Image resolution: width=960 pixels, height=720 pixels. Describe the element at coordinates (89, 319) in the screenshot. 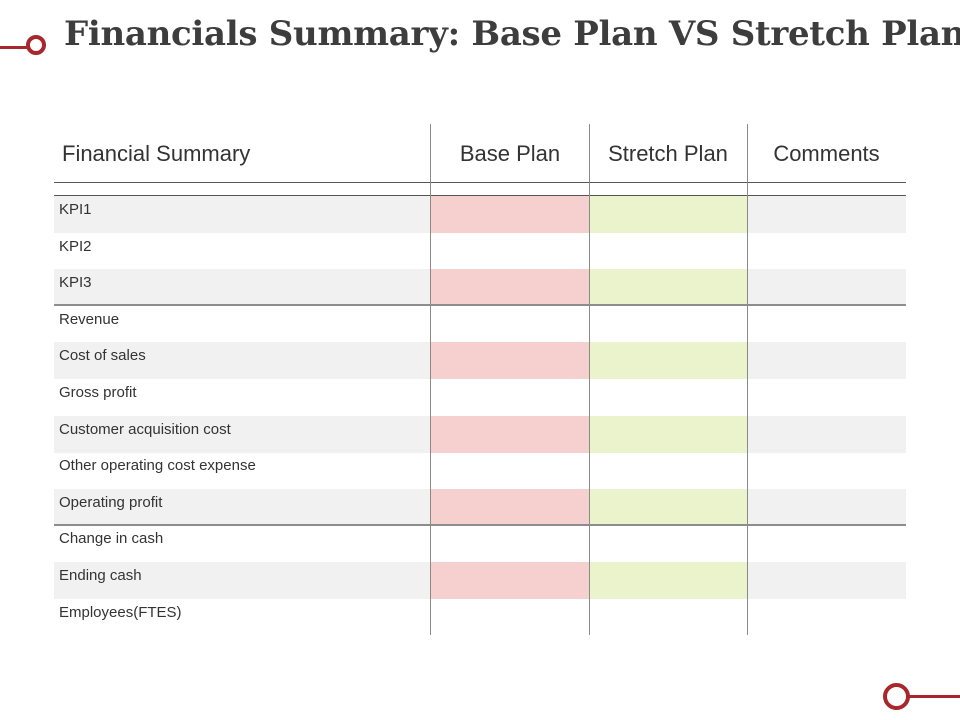

I see `row-label: Revenue` at that location.